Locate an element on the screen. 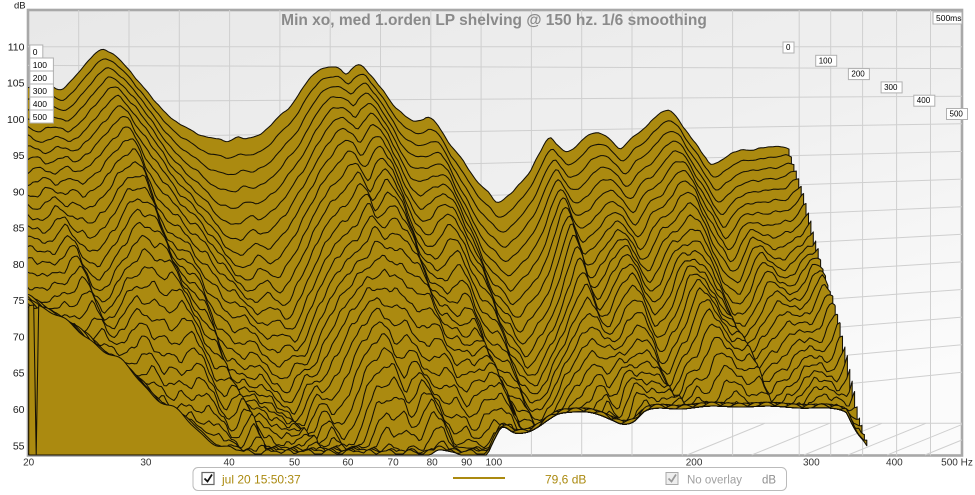  svg-text: 500ms is located at coordinates (949, 18).